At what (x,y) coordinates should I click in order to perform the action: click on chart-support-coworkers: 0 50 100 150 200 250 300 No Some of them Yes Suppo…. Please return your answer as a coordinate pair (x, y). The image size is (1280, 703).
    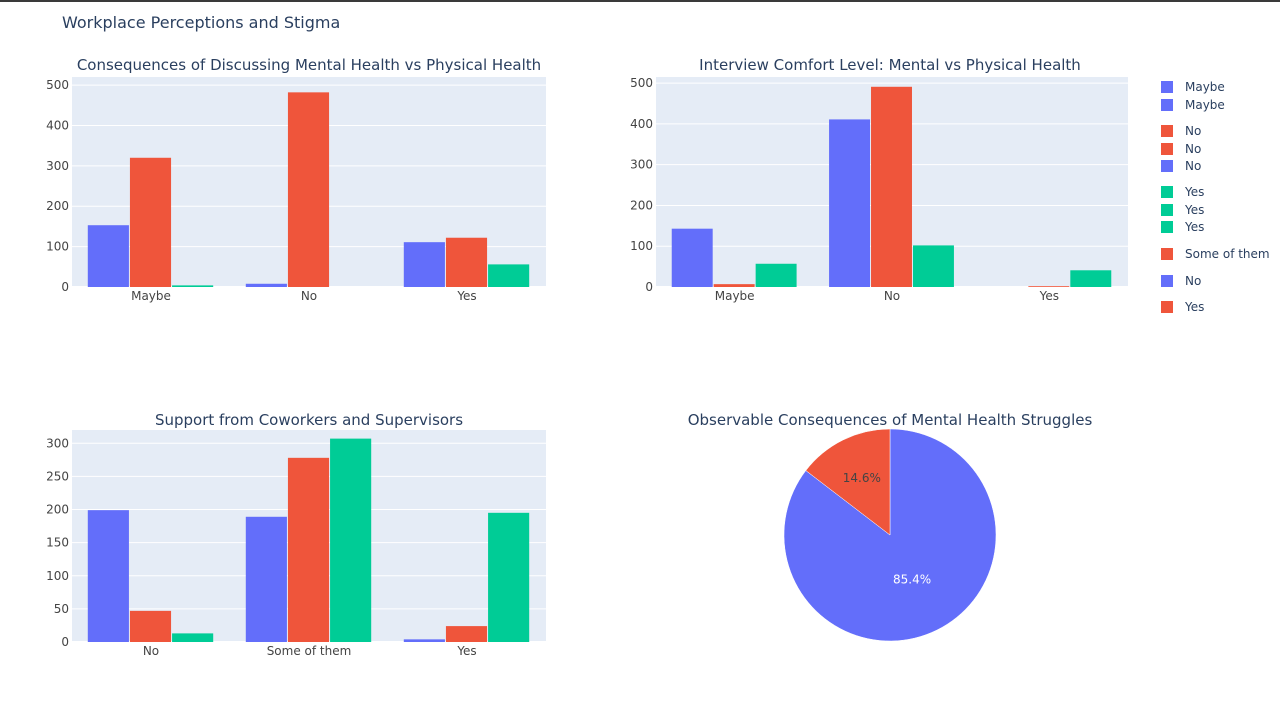
    Looking at the image, I should click on (296, 534).